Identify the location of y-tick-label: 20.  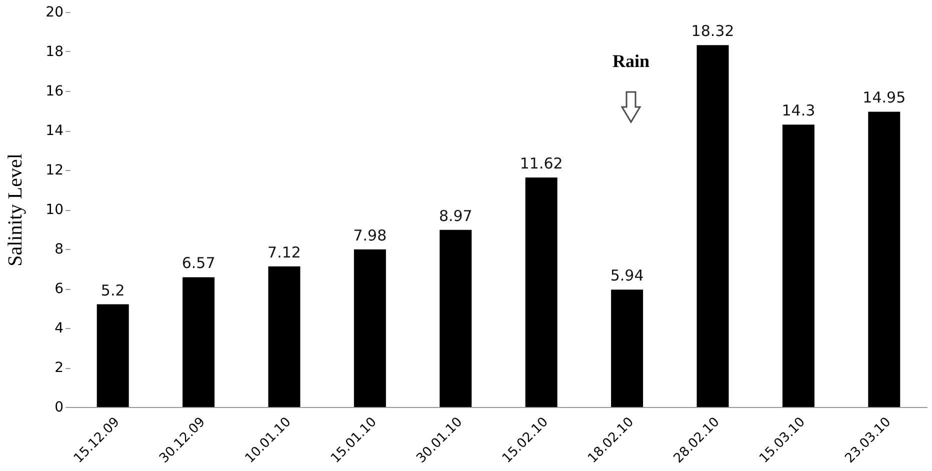
(55, 12).